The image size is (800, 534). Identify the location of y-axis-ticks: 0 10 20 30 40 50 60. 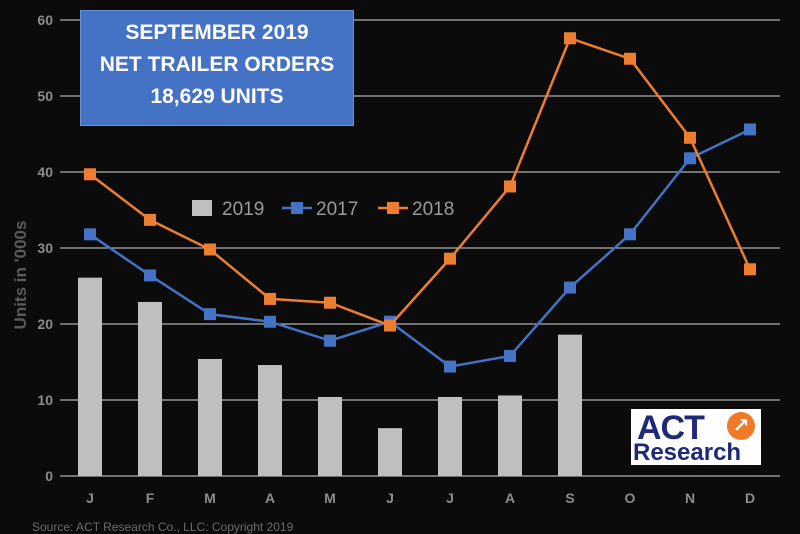
(45, 248).